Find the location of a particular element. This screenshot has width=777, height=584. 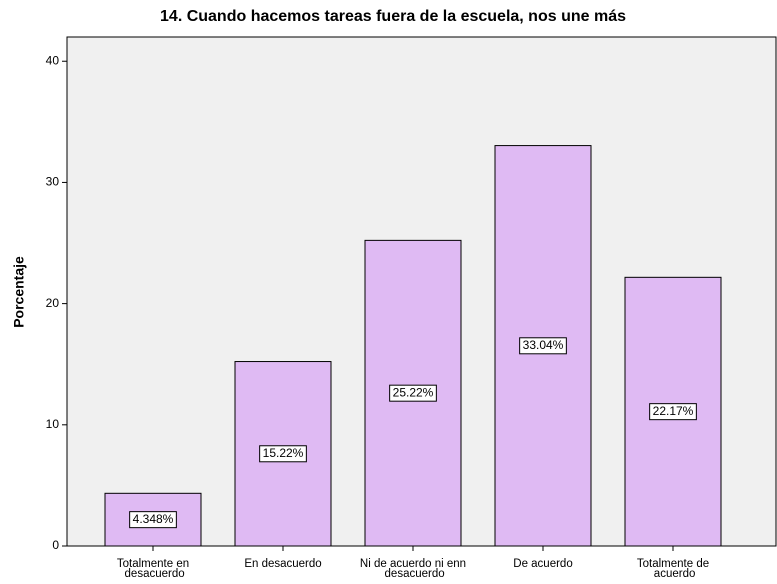

y-axis-label: Porcentaje is located at coordinates (19, 292).